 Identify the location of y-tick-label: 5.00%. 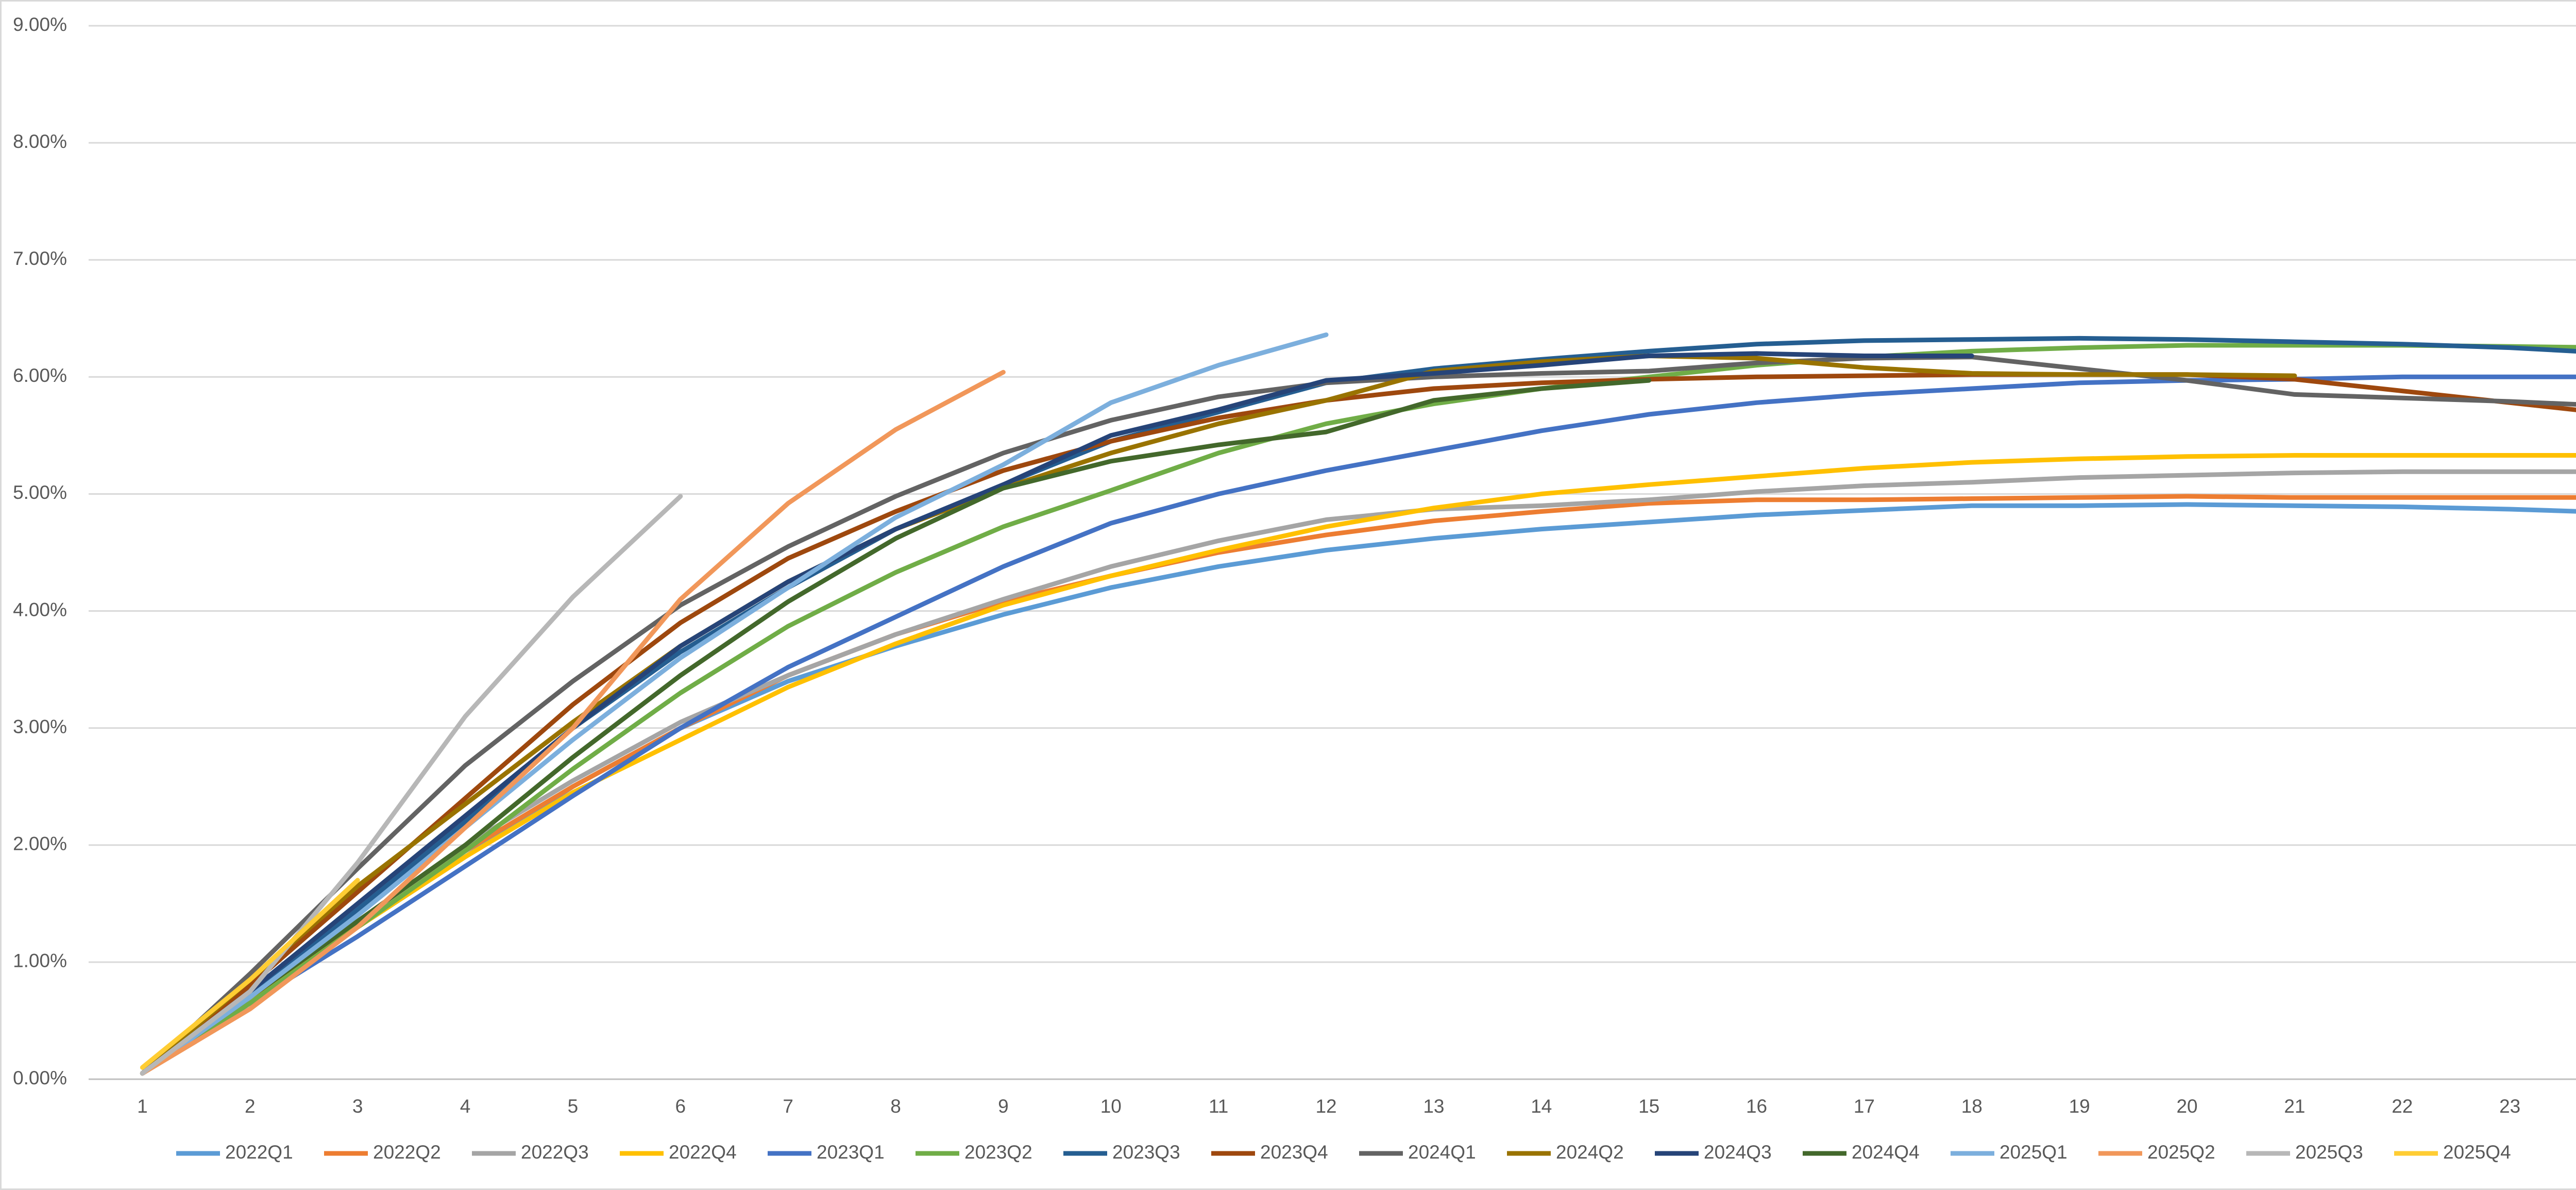
(40, 492).